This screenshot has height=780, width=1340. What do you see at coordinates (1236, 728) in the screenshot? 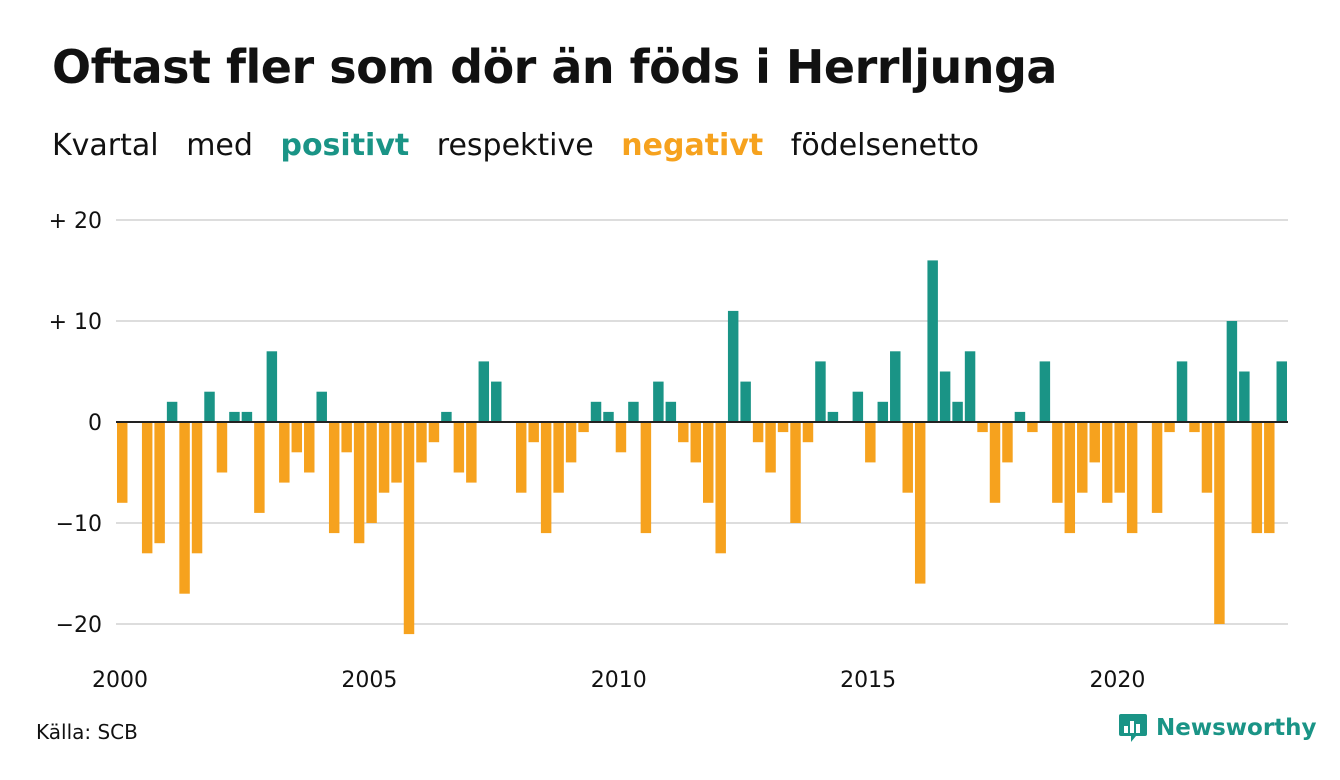
I see `newsworthy-logo-text: Newsworthy` at bounding box center [1236, 728].